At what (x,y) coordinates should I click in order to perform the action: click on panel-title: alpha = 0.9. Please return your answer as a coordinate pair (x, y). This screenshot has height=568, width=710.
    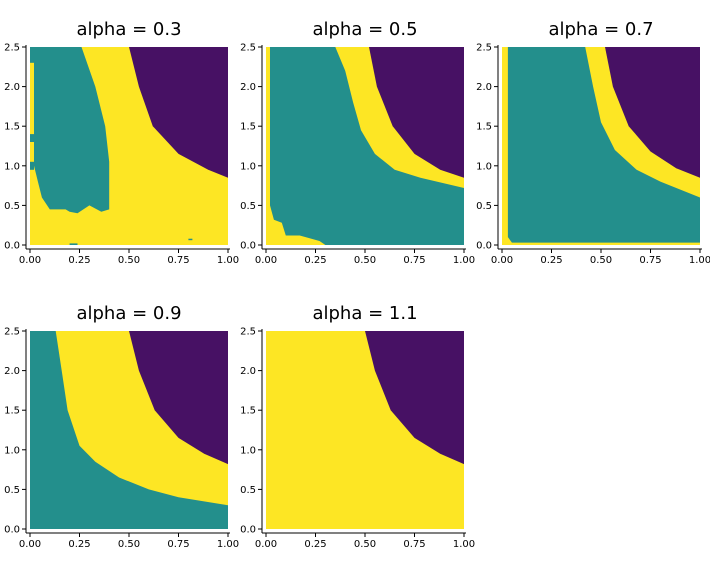
    Looking at the image, I should click on (128, 313).